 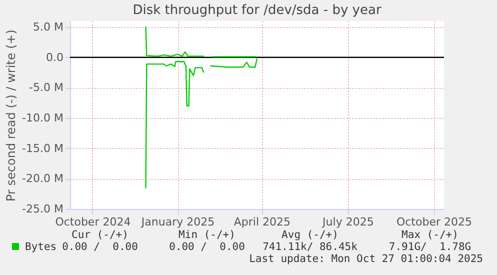 What do you see at coordinates (366, 259) in the screenshot?
I see `text: Last update: Mon Oct 27 01:00:04 2025` at bounding box center [366, 259].